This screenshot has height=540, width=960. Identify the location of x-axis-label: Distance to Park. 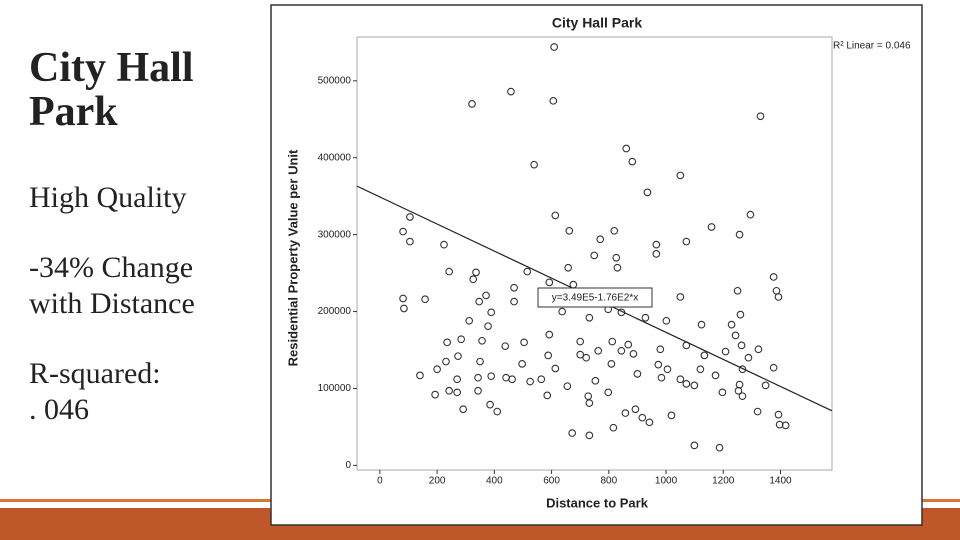
(597, 502).